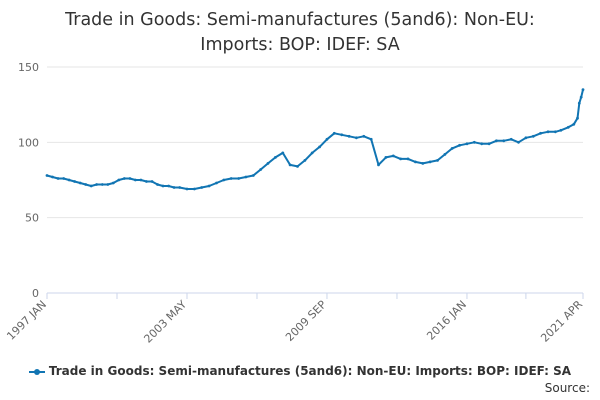  I want to click on y-tick-label: 0, so click(35, 293).